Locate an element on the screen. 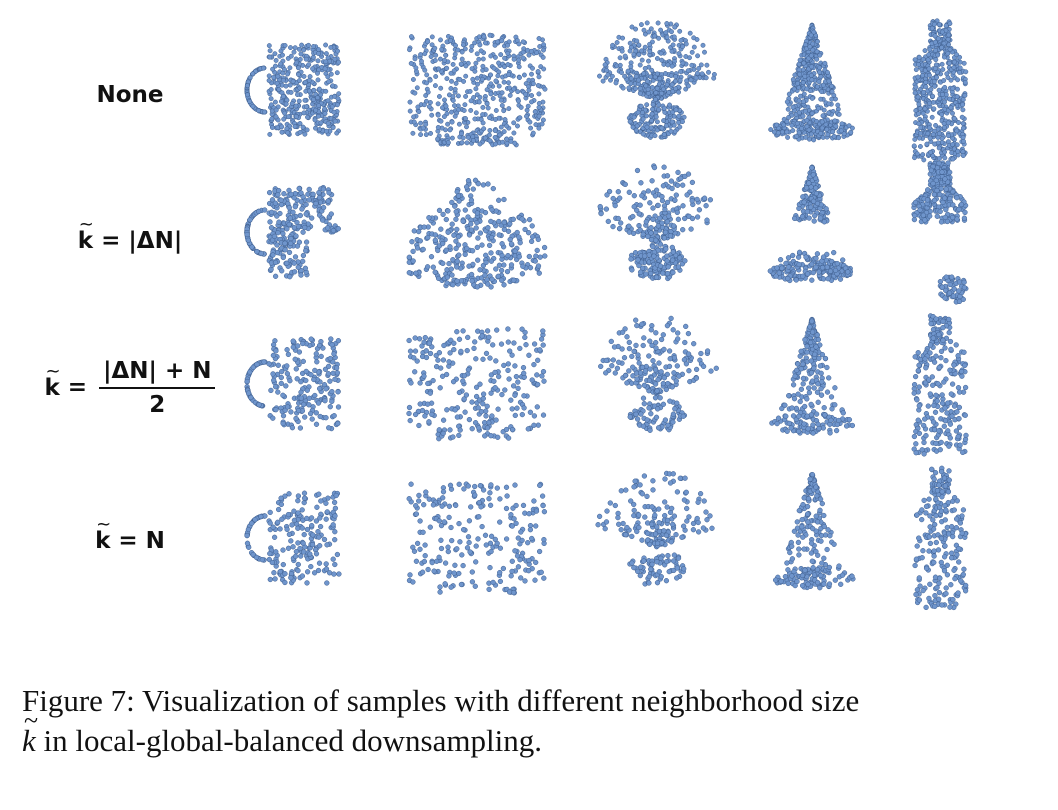  row-label-none: None is located at coordinates (130, 95).